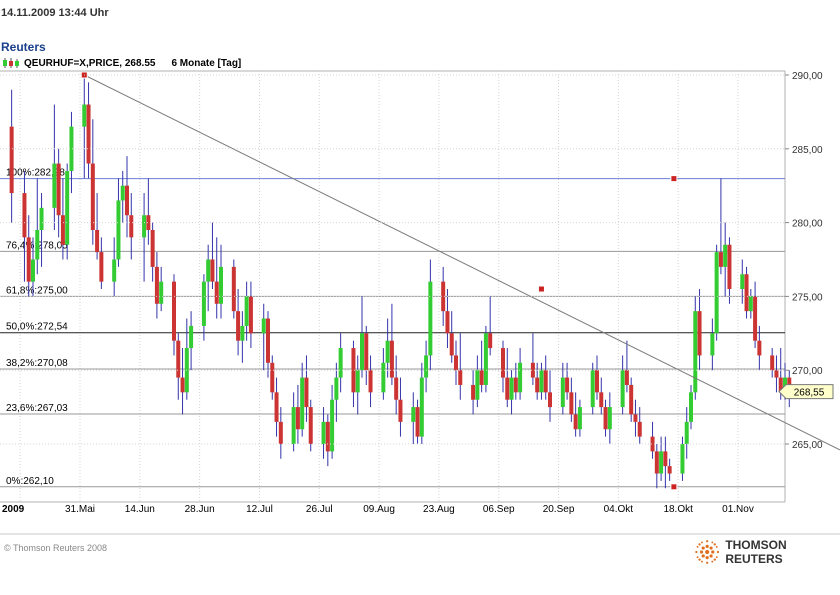 The image size is (840, 595). What do you see at coordinates (707, 552) in the screenshot?
I see `reuters-dots-icon` at bounding box center [707, 552].